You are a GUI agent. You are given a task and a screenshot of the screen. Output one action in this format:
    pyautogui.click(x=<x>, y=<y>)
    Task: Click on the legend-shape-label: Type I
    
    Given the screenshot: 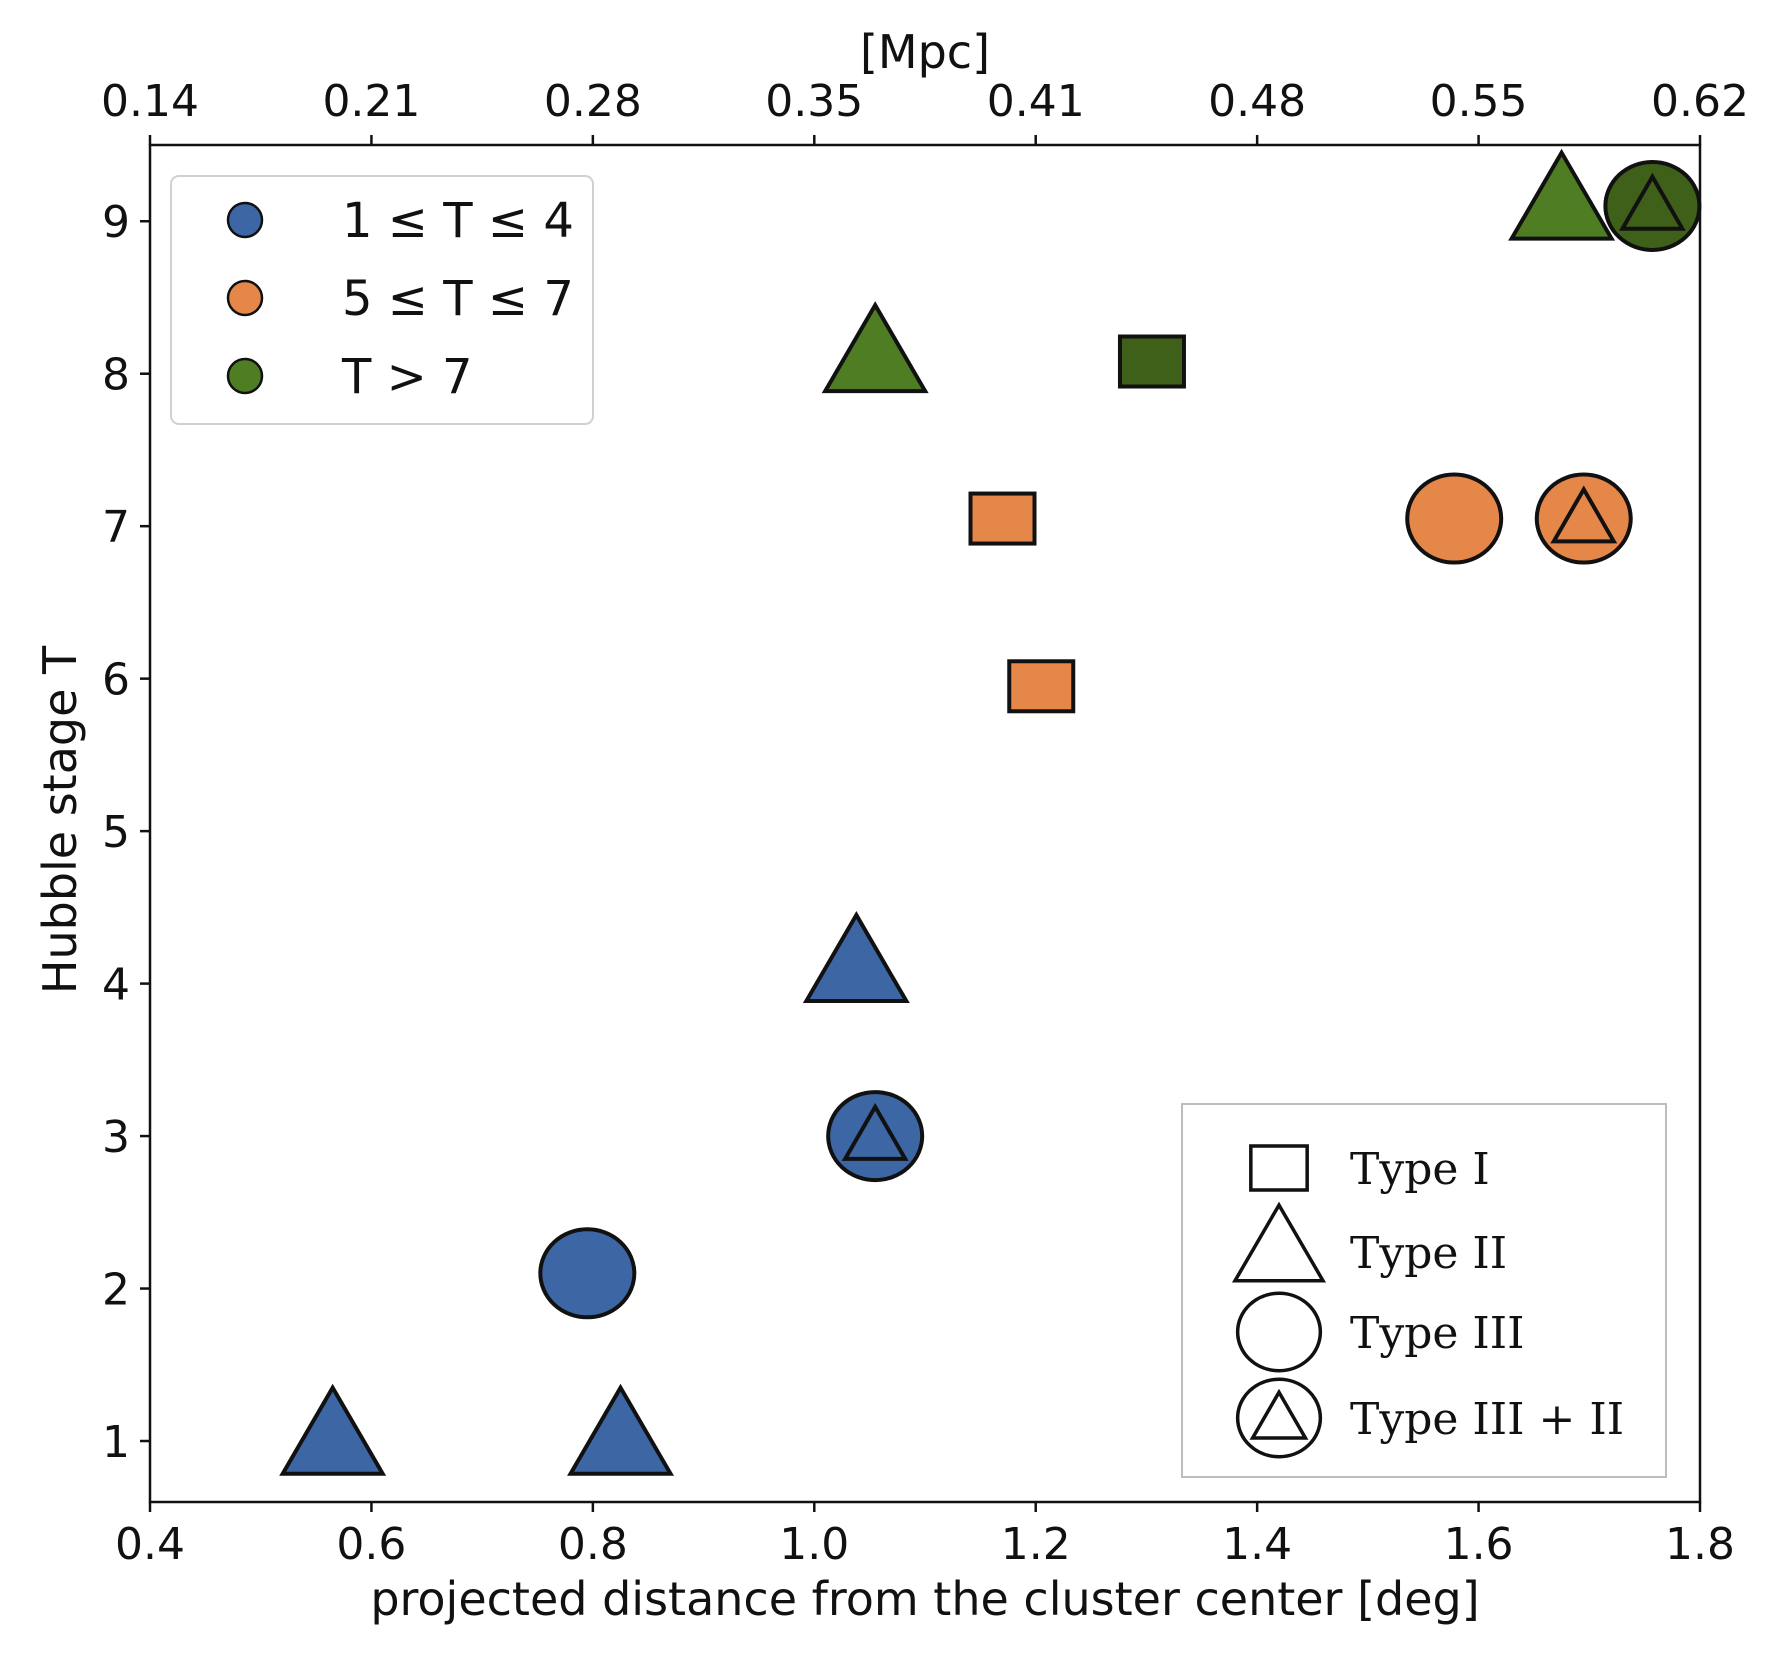 What is the action you would take?
    pyautogui.click(x=1420, y=1169)
    